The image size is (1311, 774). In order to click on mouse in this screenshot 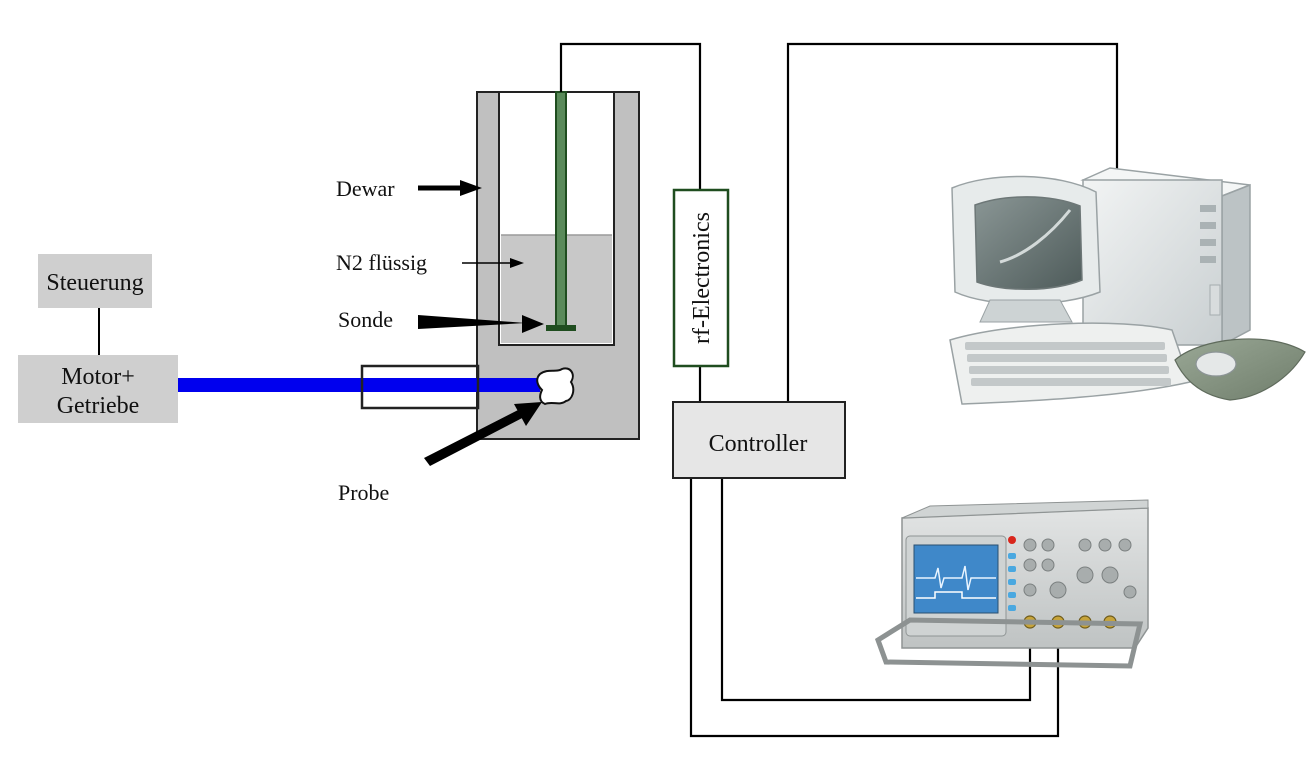, I will do `click(1216, 364)`.